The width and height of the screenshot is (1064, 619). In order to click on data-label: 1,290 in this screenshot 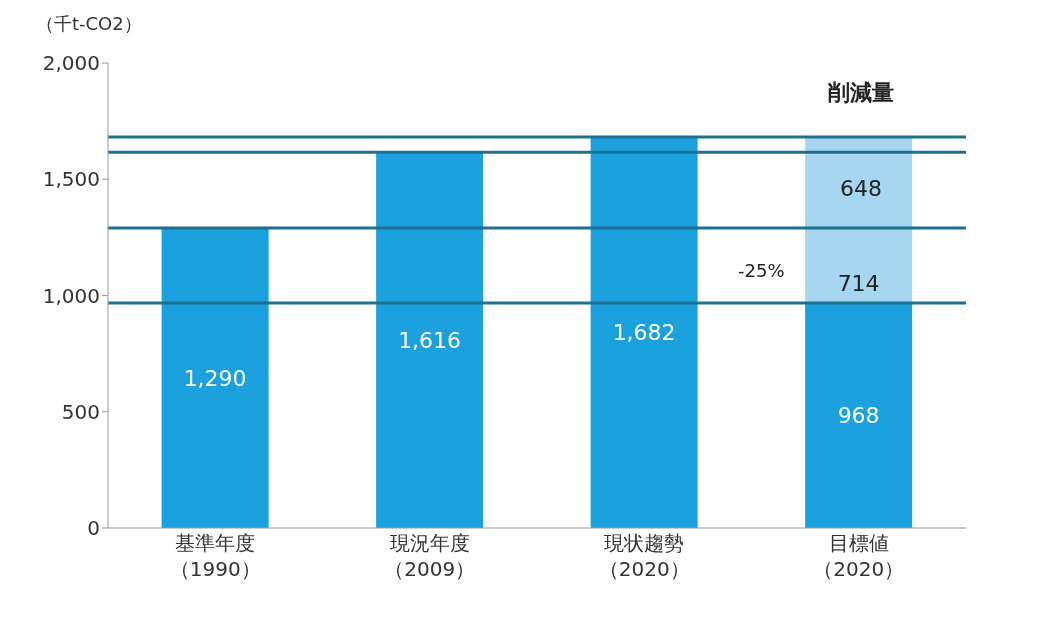, I will do `click(215, 378)`.